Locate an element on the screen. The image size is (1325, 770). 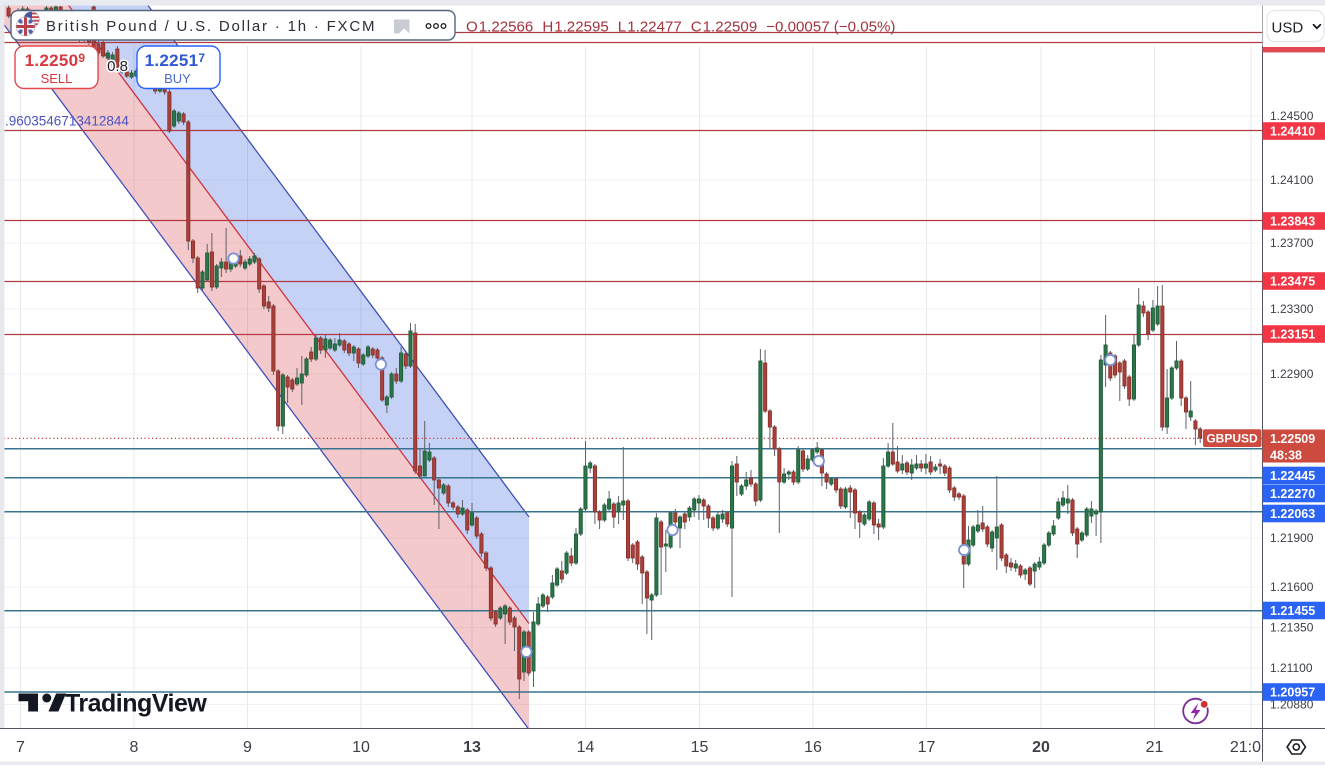
svg-text: 14 is located at coordinates (586, 747).